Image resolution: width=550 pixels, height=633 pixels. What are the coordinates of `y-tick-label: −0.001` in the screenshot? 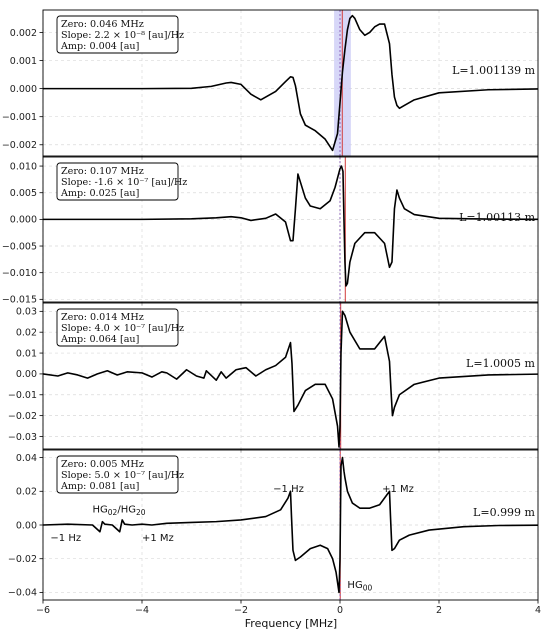 It's located at (19, 117).